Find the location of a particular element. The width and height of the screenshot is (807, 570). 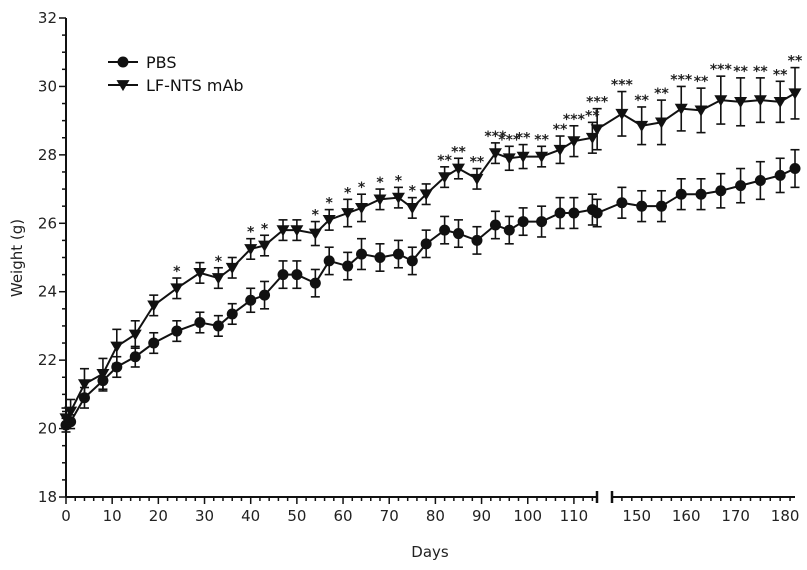

x-tick-label: 90 is located at coordinates (481, 516).